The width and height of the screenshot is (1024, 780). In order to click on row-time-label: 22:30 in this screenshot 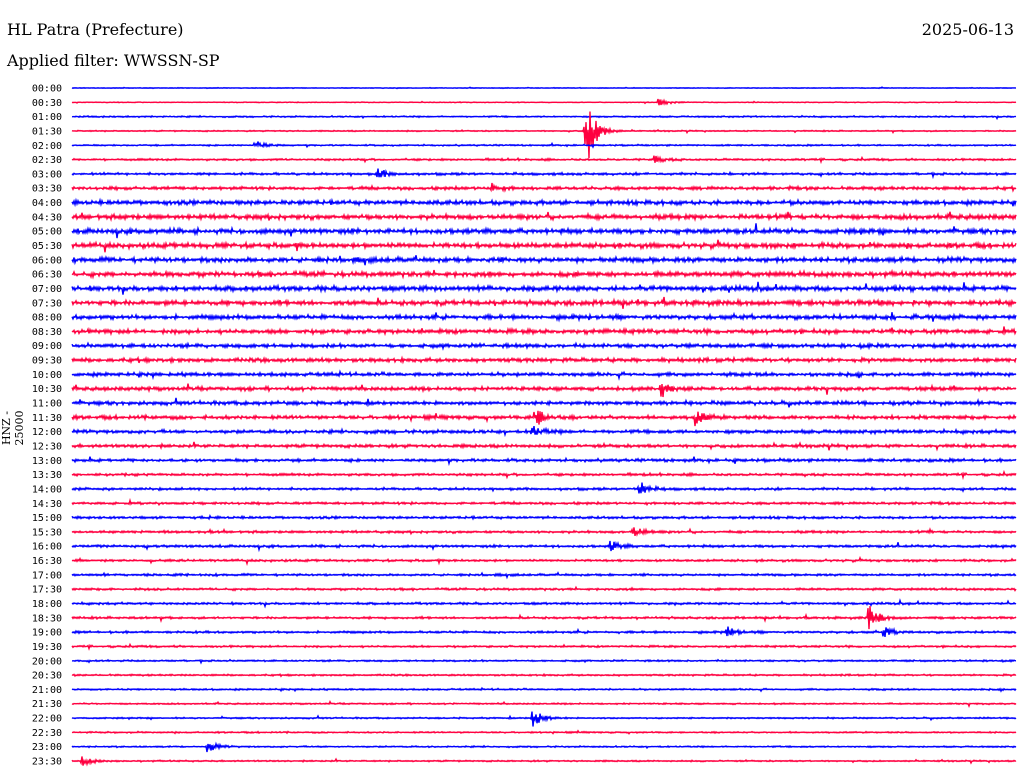, I will do `click(47, 733)`.